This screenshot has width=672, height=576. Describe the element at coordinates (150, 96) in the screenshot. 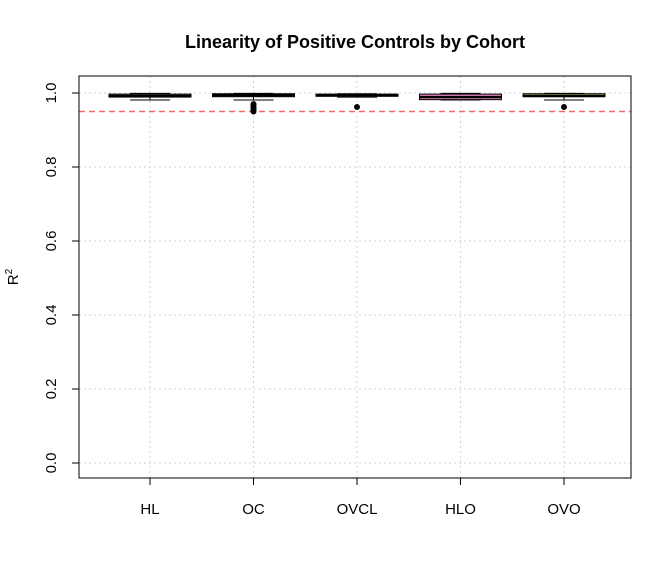

I see `box-hl` at that location.